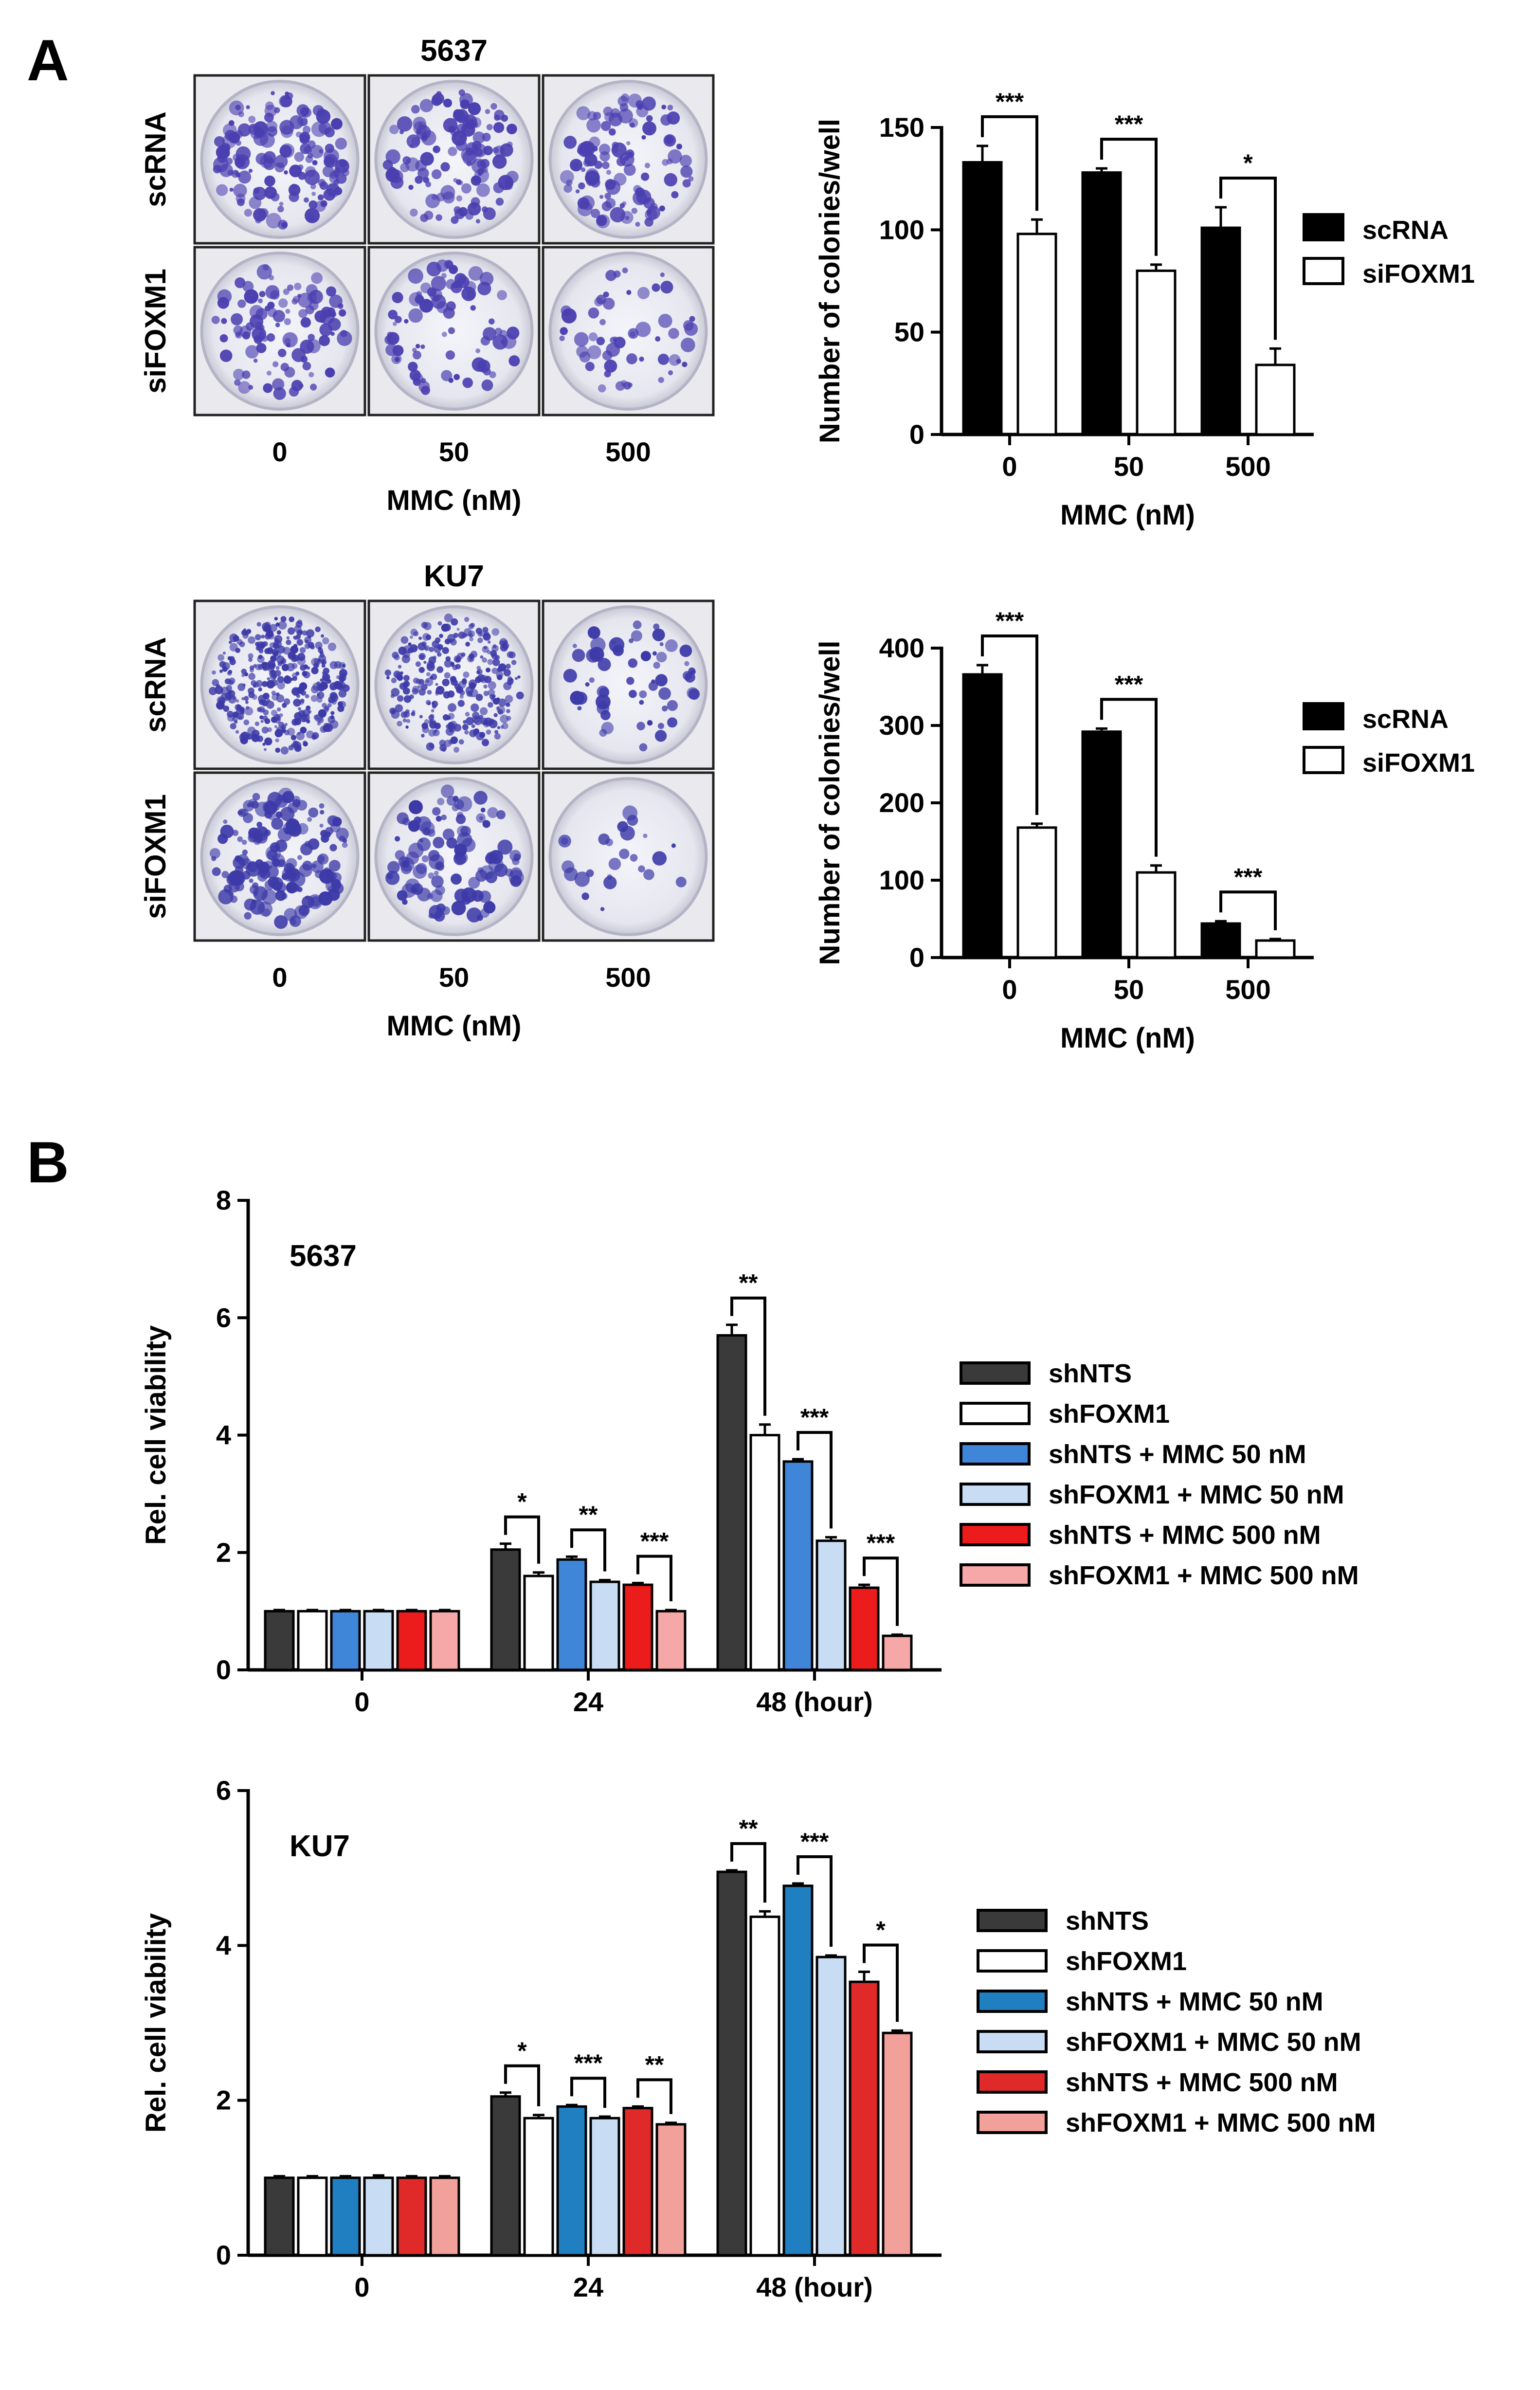 The image size is (1540, 2390). I want to click on x-axis-label: MMC (nM), so click(1127, 515).